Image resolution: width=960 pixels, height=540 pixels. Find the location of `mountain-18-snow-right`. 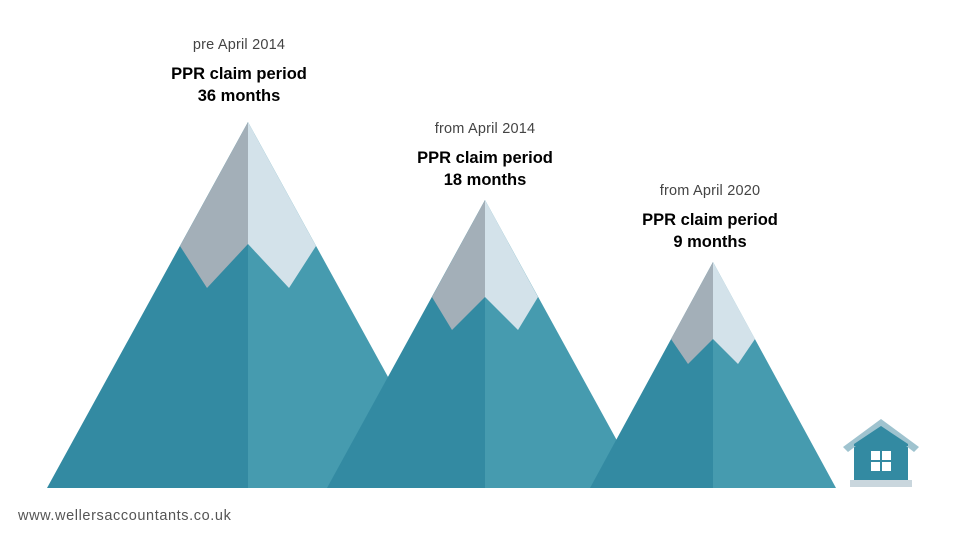

mountain-18-snow-right is located at coordinates (511, 265).